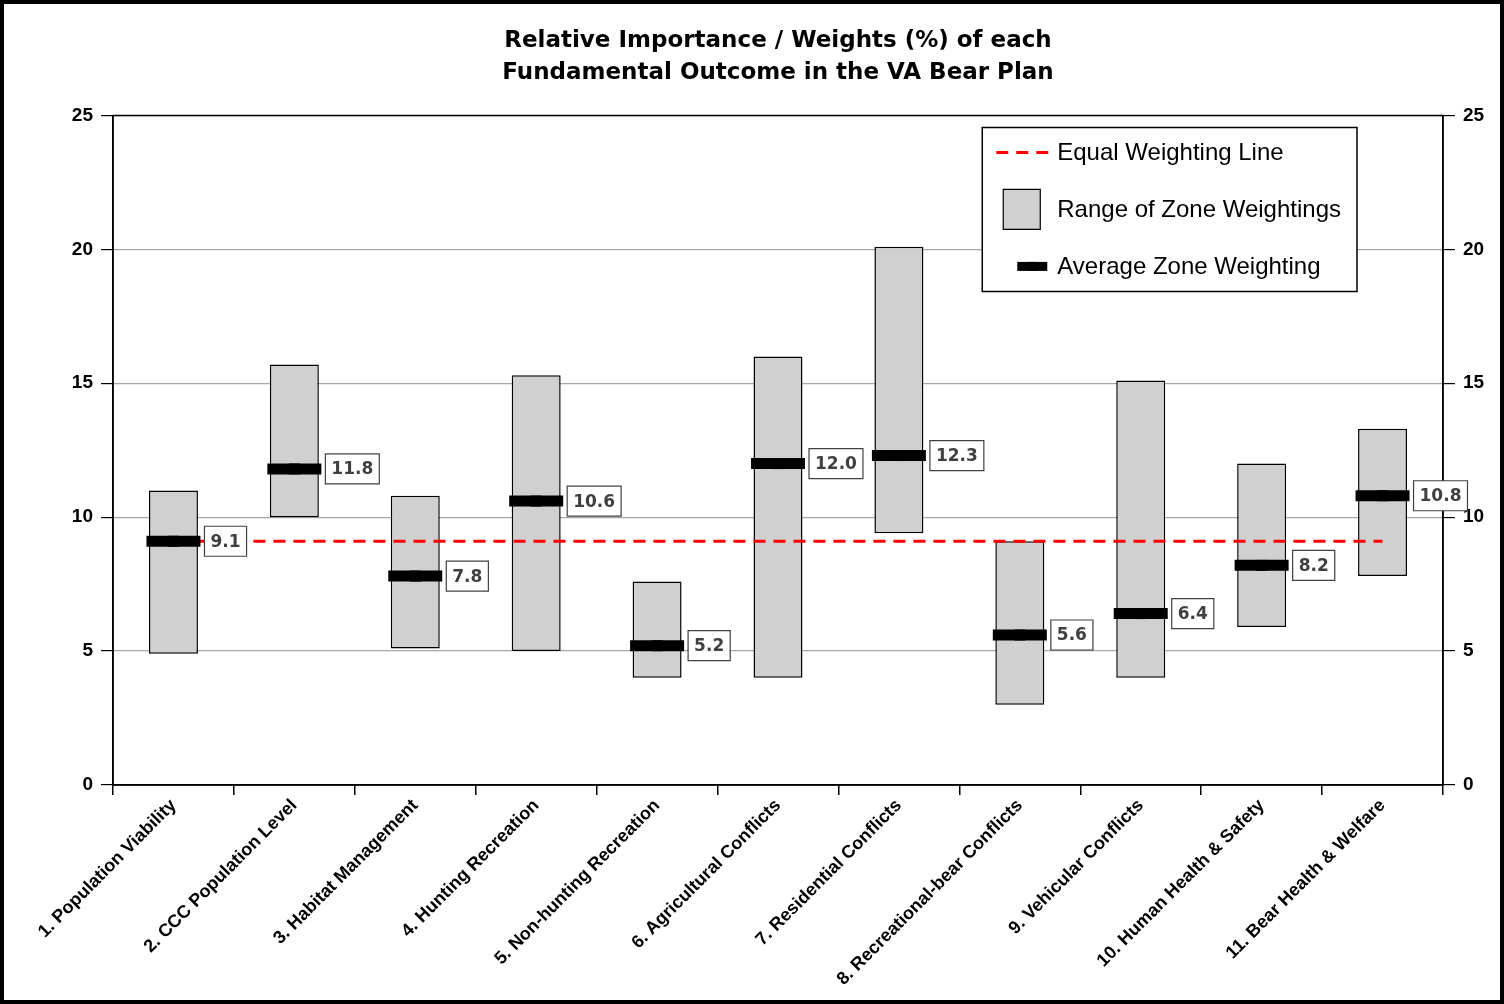  Describe the element at coordinates (1474, 114) in the screenshot. I see `y2-tick-label: 25` at that location.